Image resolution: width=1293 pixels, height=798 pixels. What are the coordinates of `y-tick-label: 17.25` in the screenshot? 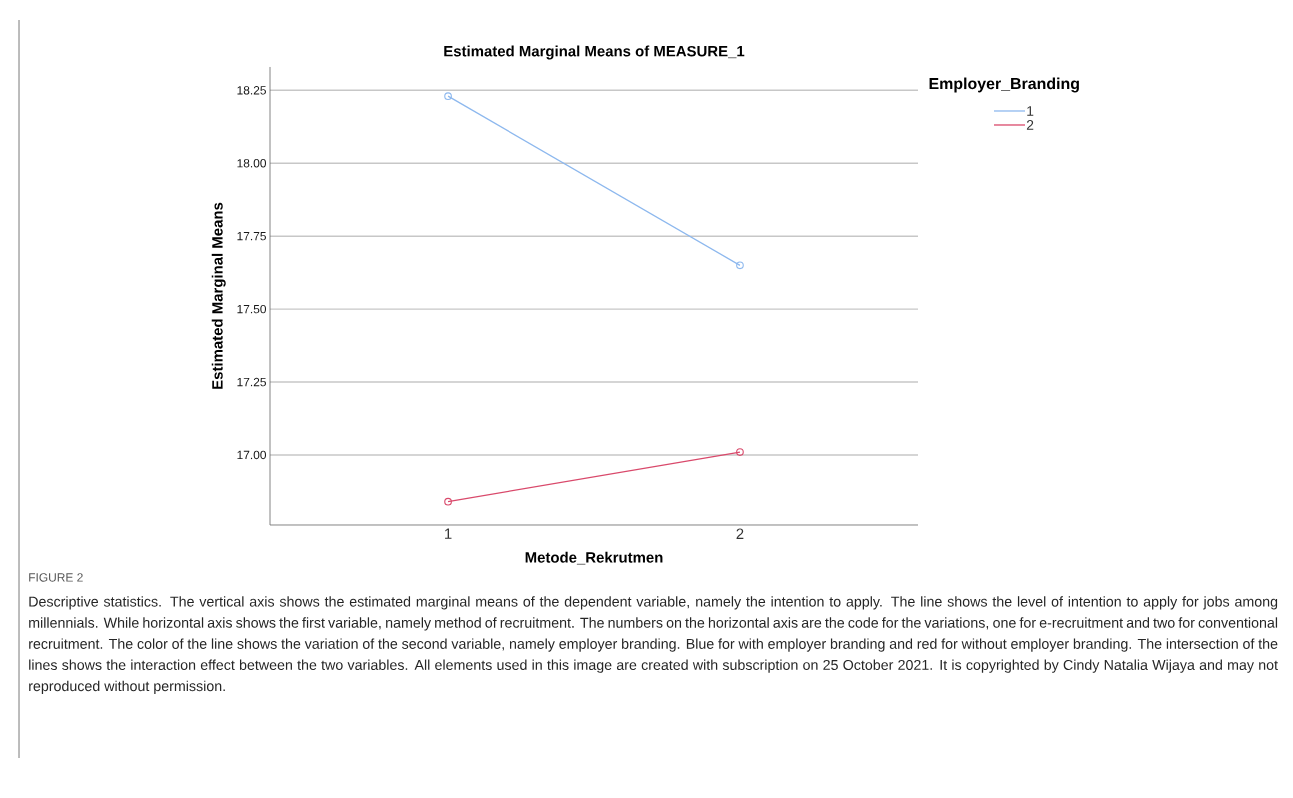 It's located at (251, 382).